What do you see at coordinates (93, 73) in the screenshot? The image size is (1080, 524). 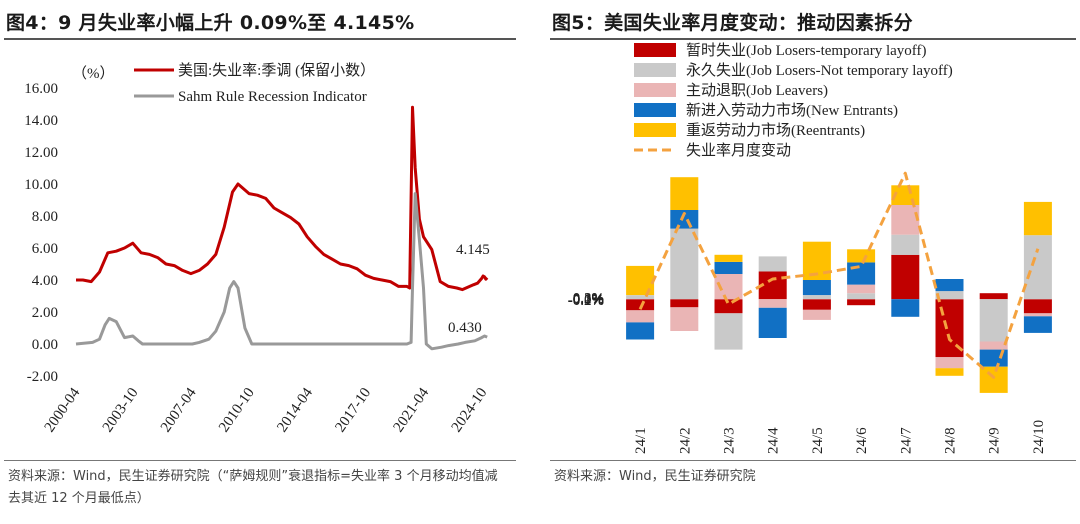 I see `y-unit-label: （%）` at bounding box center [93, 73].